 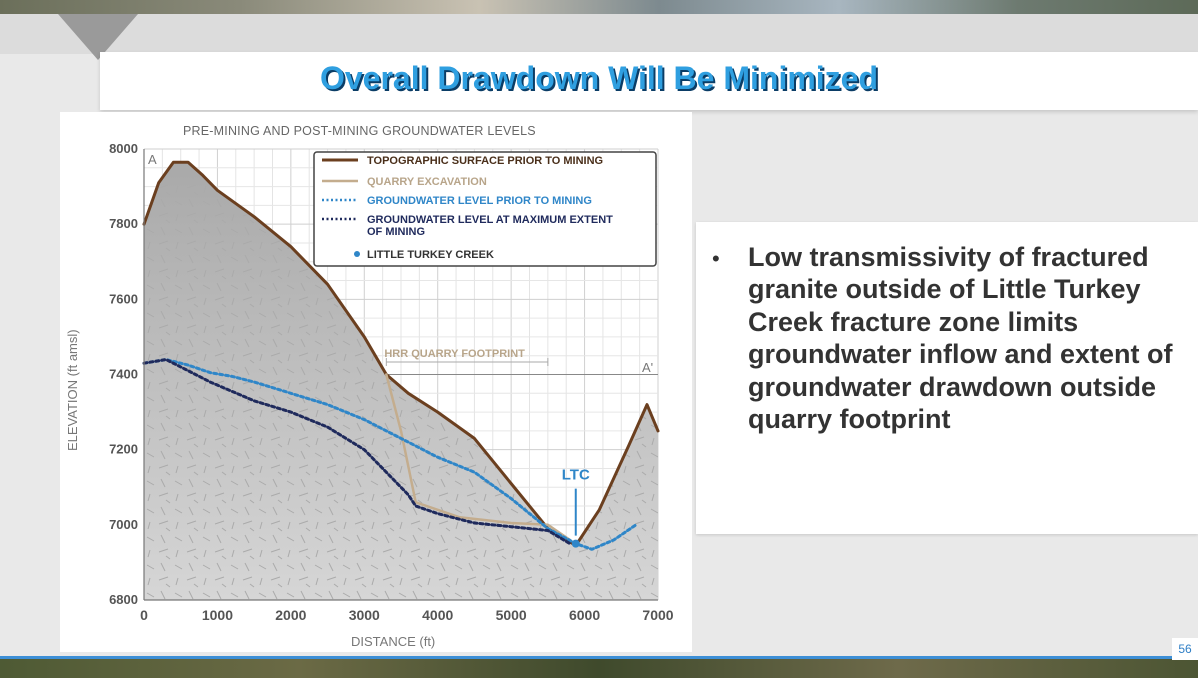 What do you see at coordinates (437, 615) in the screenshot?
I see `x-tick-label: 4000` at bounding box center [437, 615].